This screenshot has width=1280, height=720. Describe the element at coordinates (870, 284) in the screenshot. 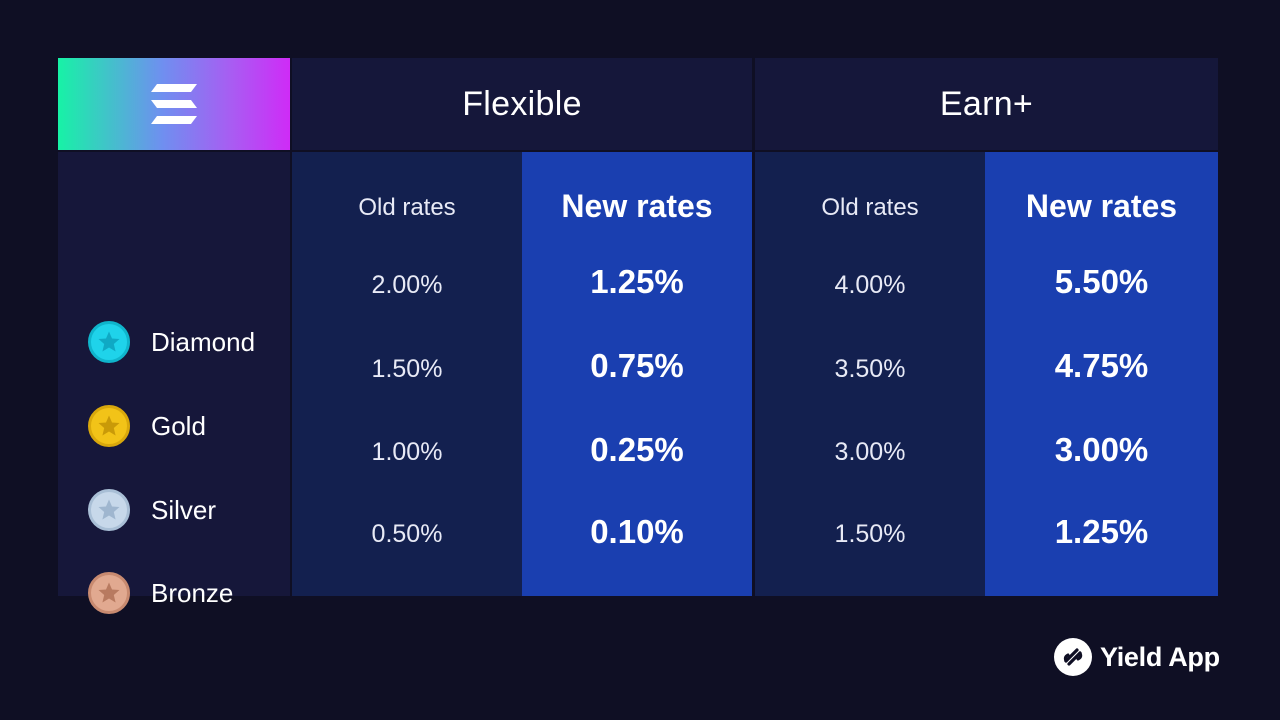

I see `earn-old-diamond: 4.00%` at that location.